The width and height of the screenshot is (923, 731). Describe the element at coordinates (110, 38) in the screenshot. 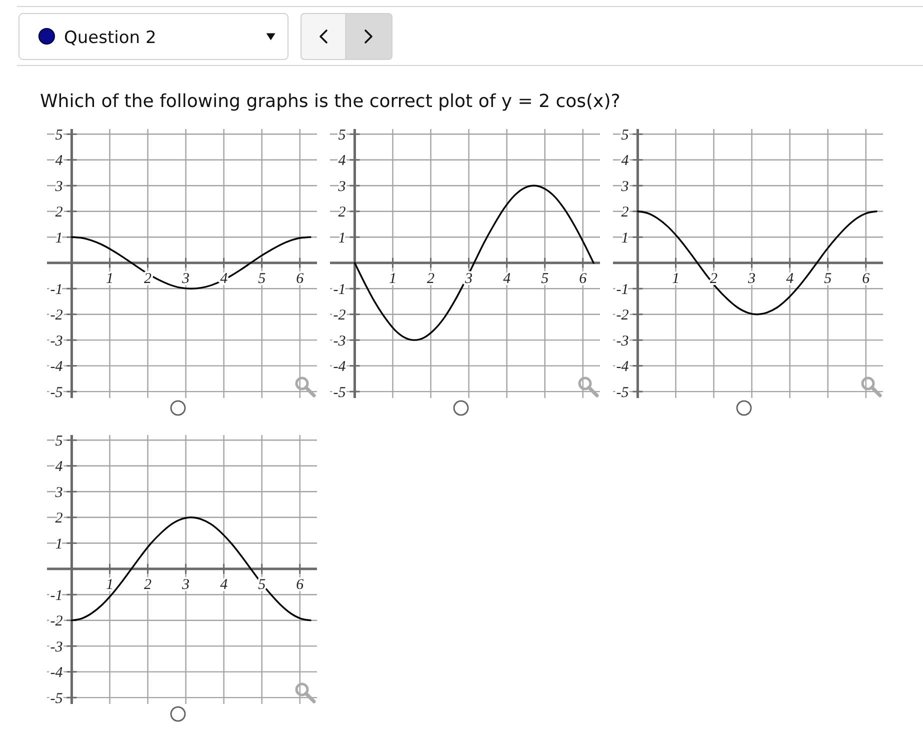

I see `text: Question 2` at that location.